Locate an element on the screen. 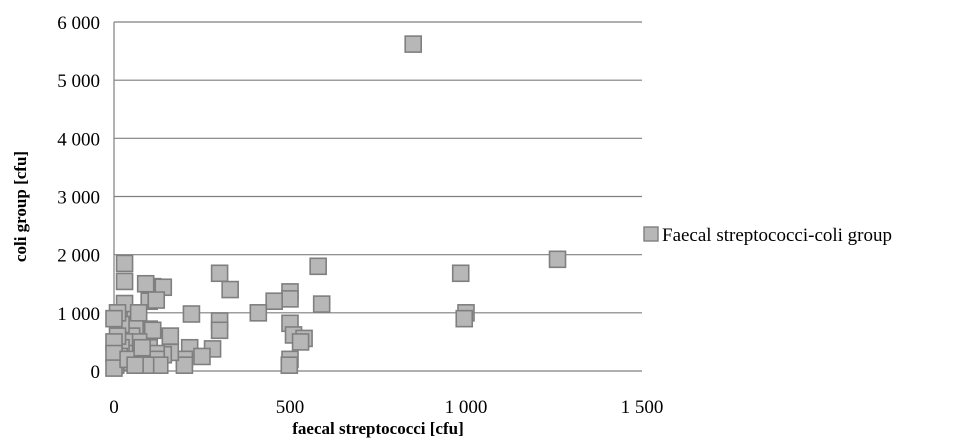 Image resolution: width=954 pixels, height=439 pixels. y-tick-labels: 0 1 000 2 000 3 000 4 000 5 000 6 000 is located at coordinates (78, 198).